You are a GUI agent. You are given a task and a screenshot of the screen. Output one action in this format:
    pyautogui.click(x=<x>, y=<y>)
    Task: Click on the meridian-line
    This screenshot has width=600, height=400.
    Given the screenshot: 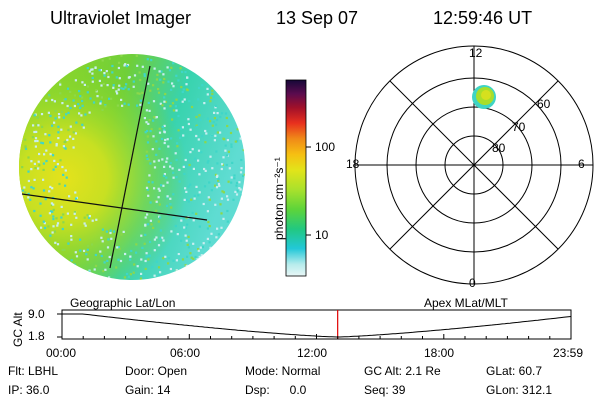 What is the action you would take?
    pyautogui.click(x=130, y=167)
    